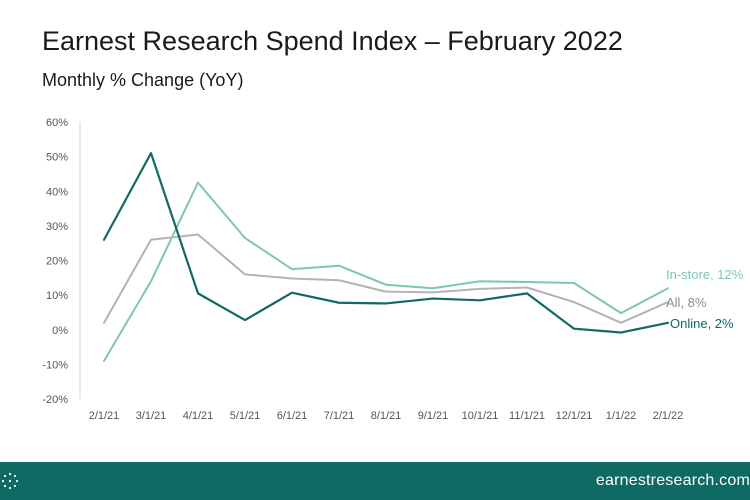 This screenshot has width=750, height=500. Describe the element at coordinates (55, 400) in the screenshot. I see `y-tick-label: -20%` at that location.